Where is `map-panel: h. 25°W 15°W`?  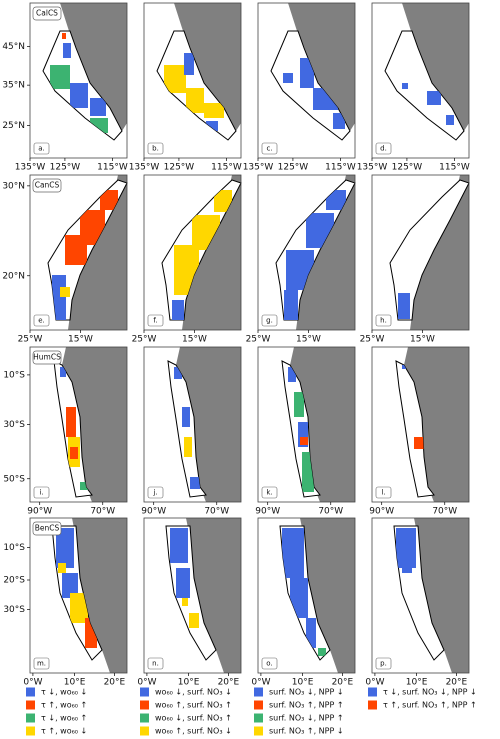 map-panel: h. 25°W 15°W is located at coordinates (415, 259).